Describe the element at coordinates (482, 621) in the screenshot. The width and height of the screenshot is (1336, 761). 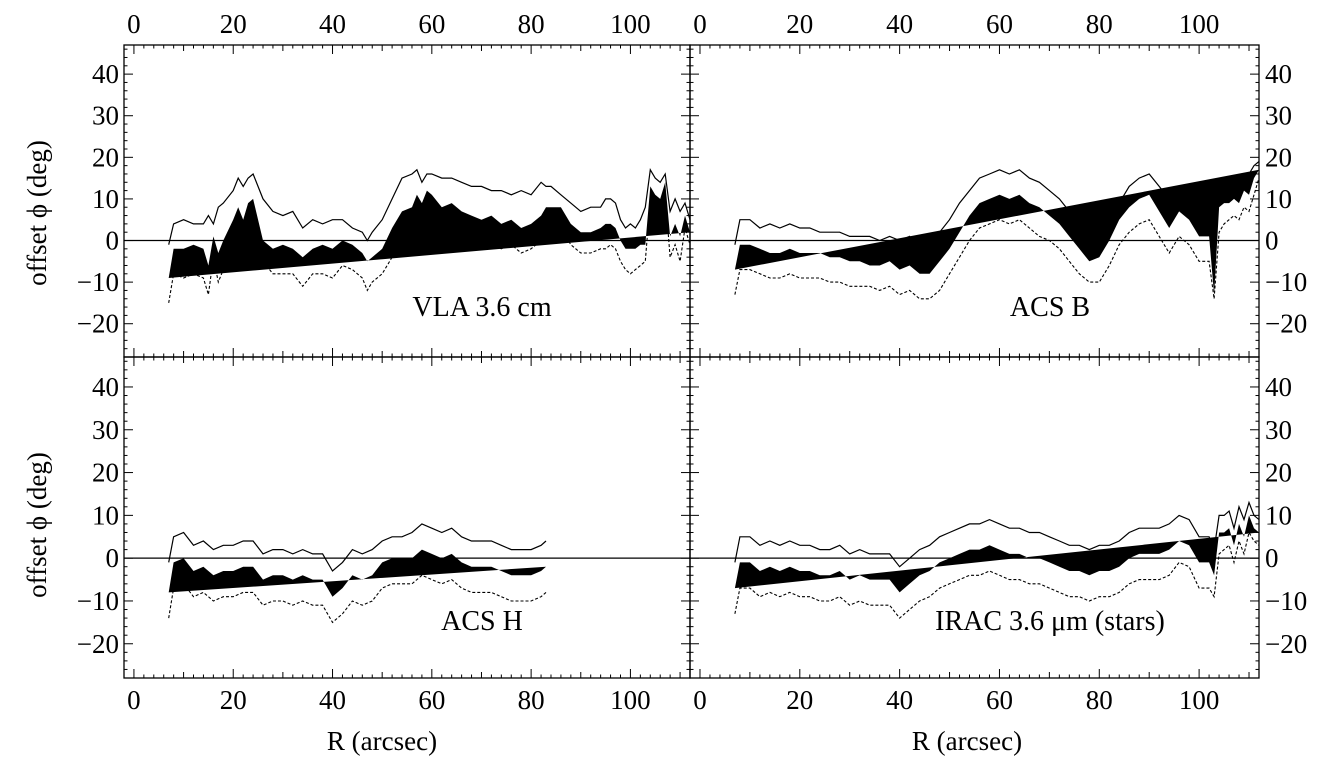
I see `panel-label: ACS H` at that location.